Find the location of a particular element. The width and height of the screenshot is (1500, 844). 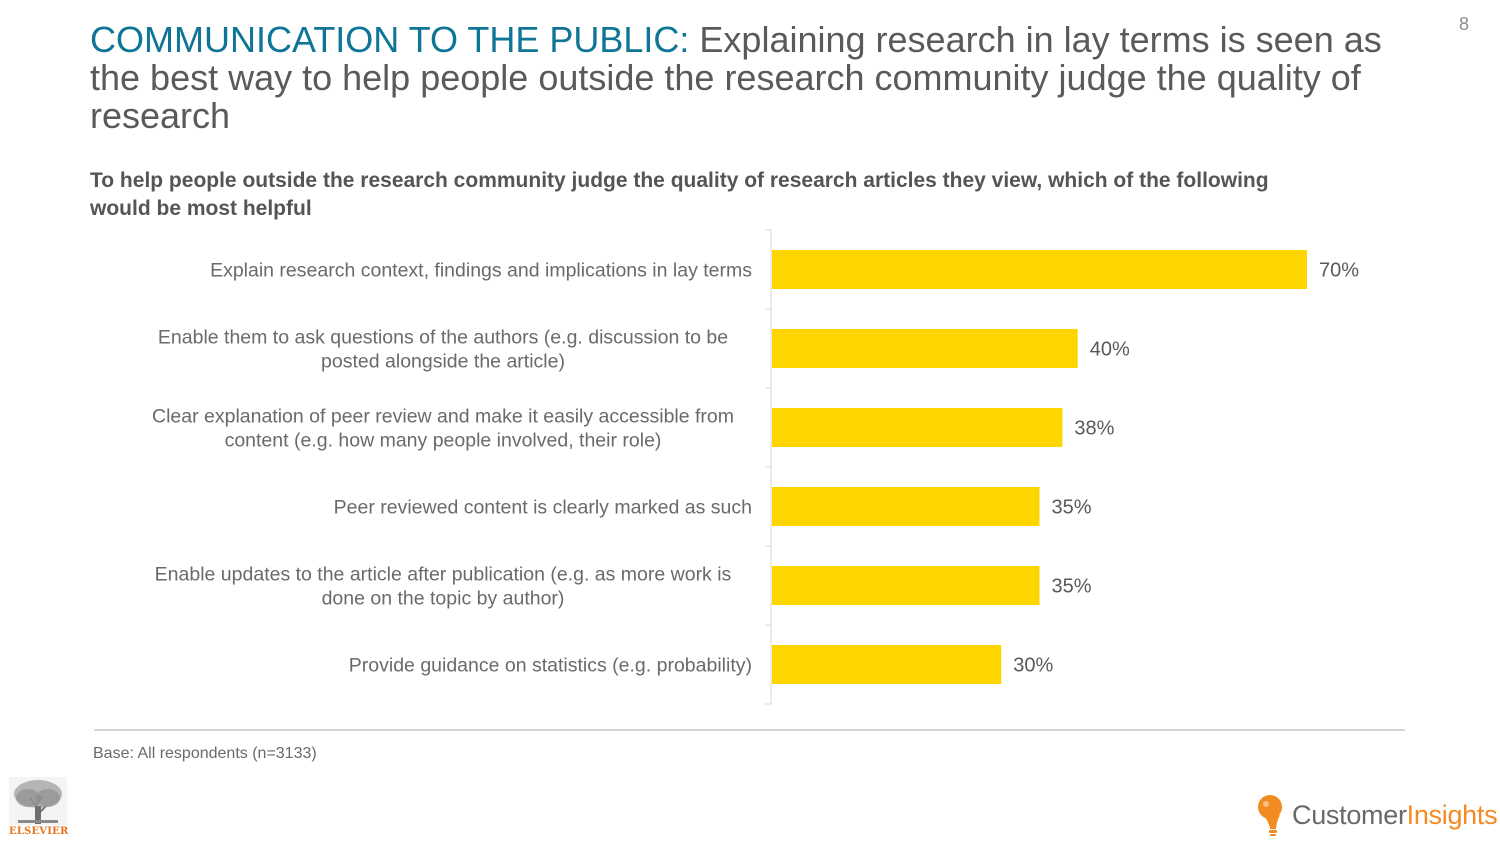

page-title-accent: COMMUNICATION TO THE PUBLIC: is located at coordinates (390, 39).